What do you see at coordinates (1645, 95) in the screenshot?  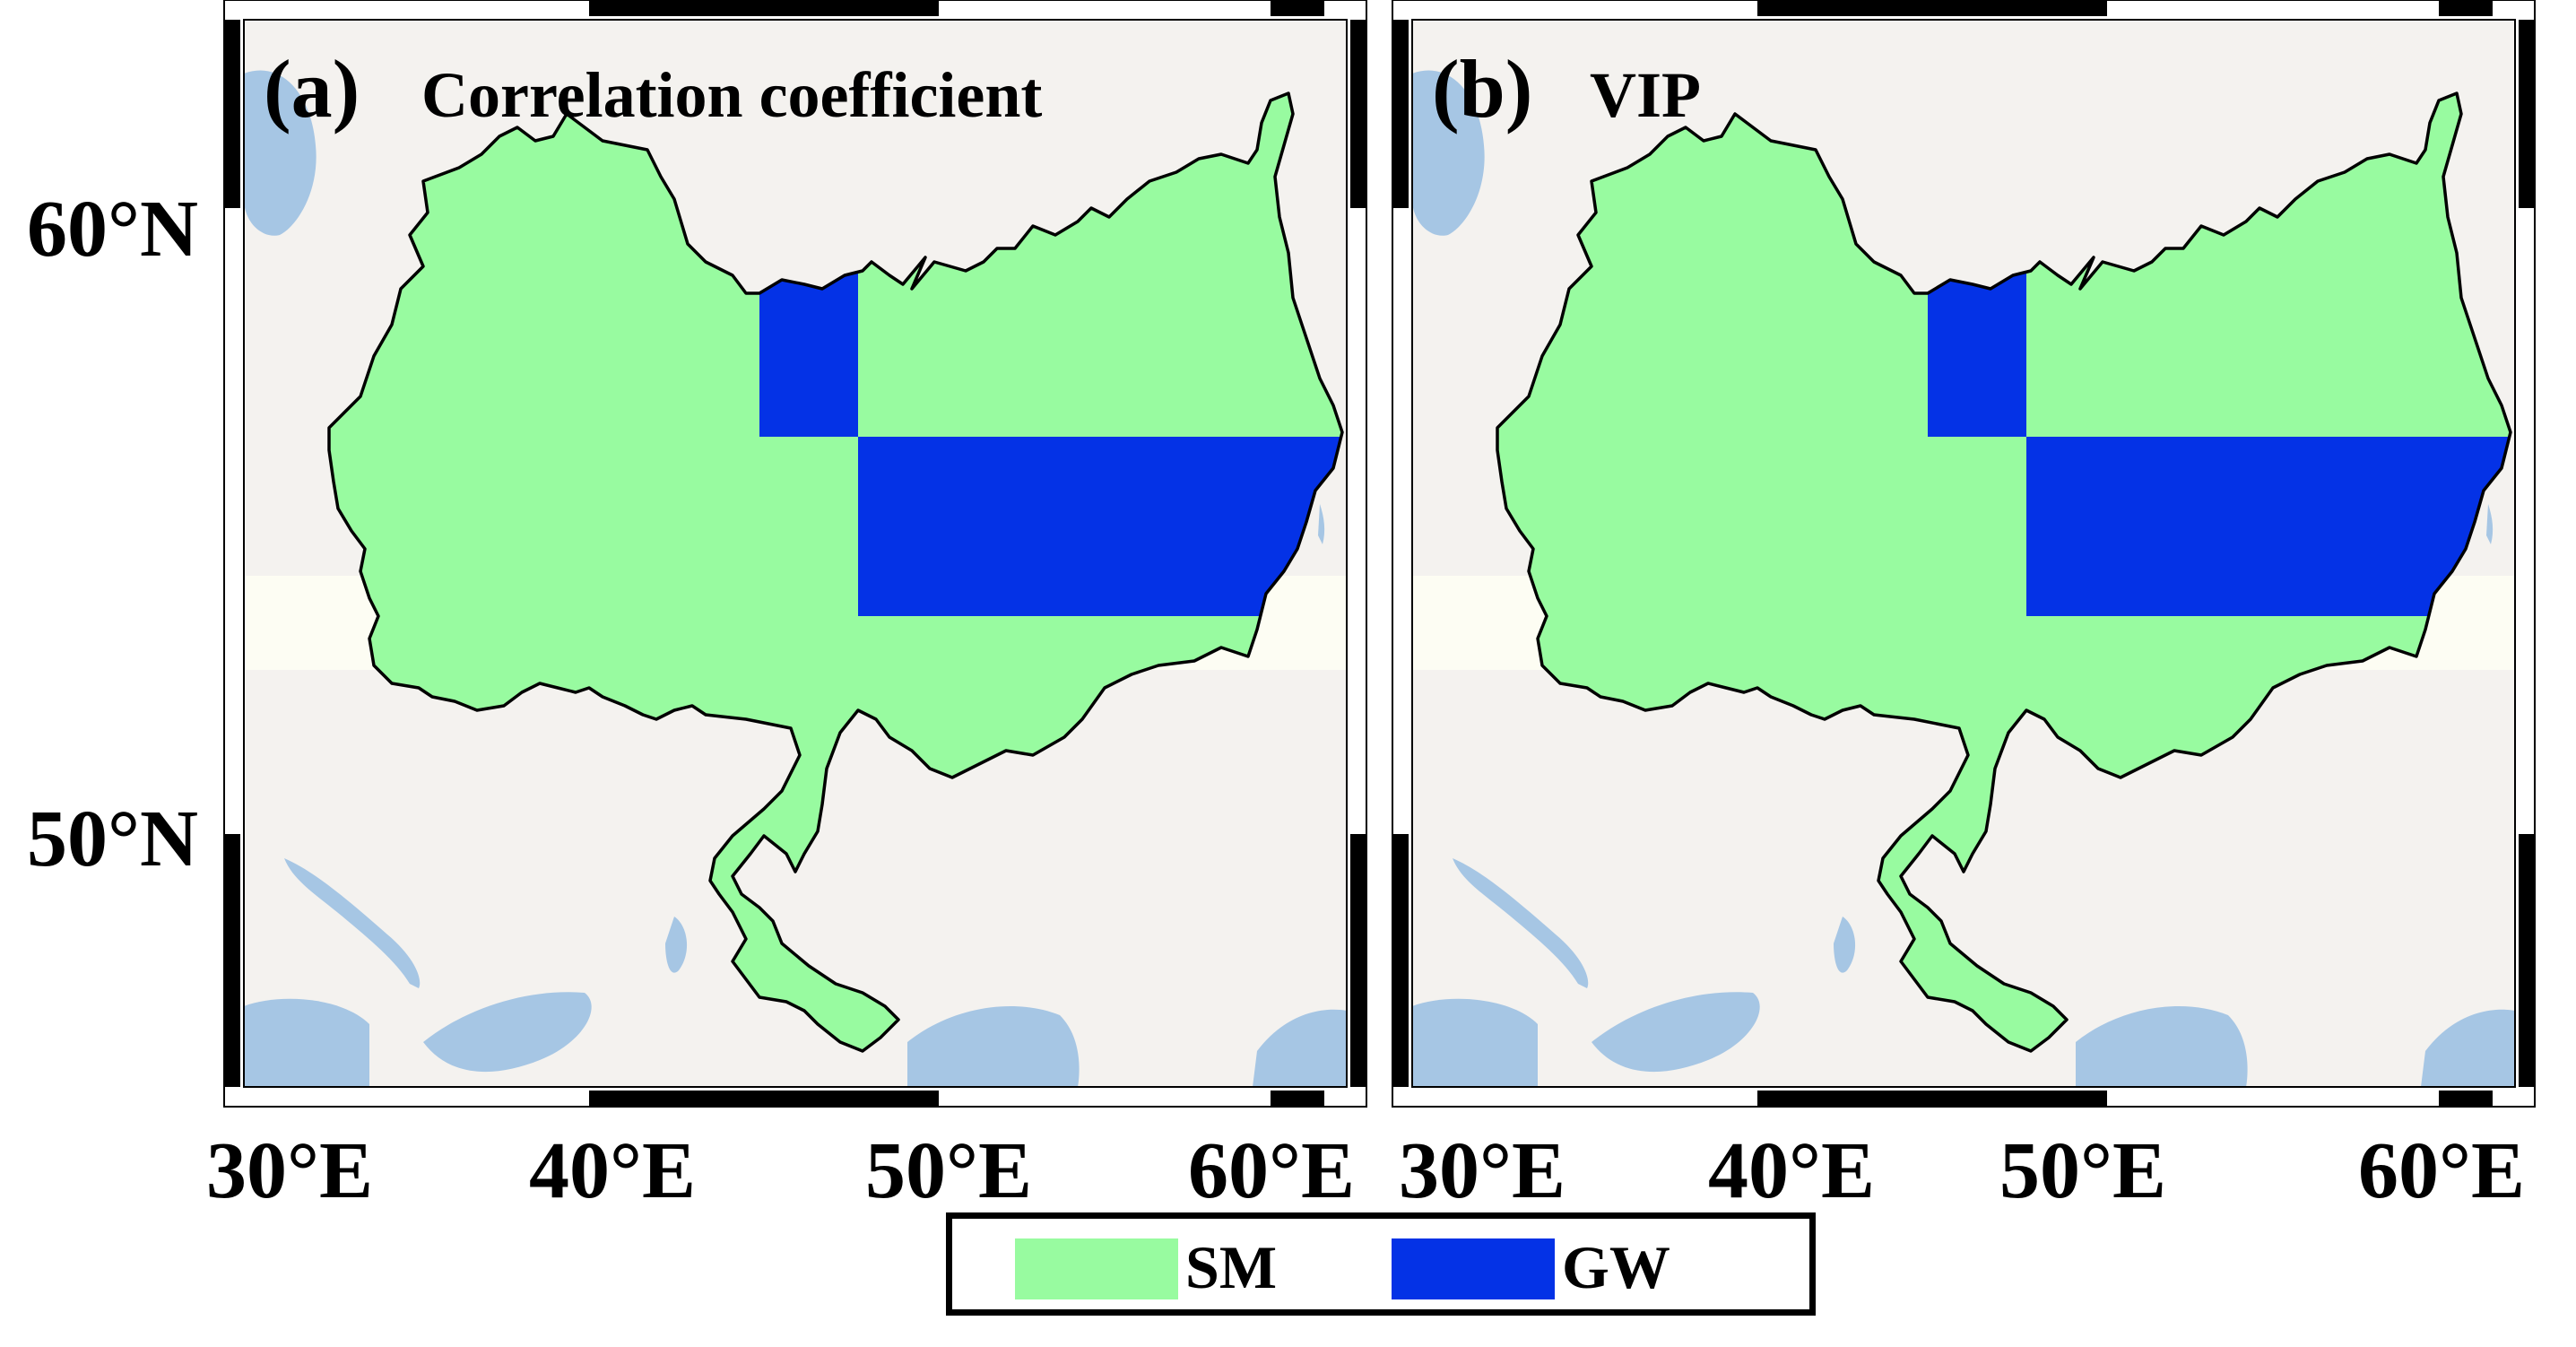 I see `panel-title: VIP` at bounding box center [1645, 95].